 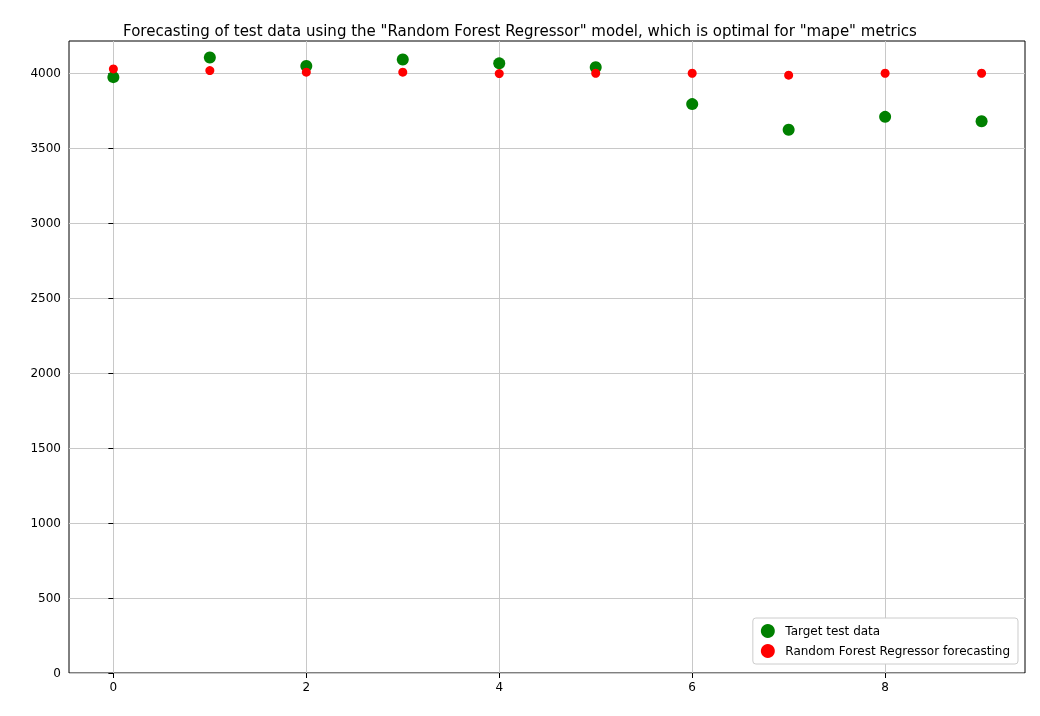 What do you see at coordinates (692, 687) in the screenshot?
I see `x-tick-label: 6` at bounding box center [692, 687].